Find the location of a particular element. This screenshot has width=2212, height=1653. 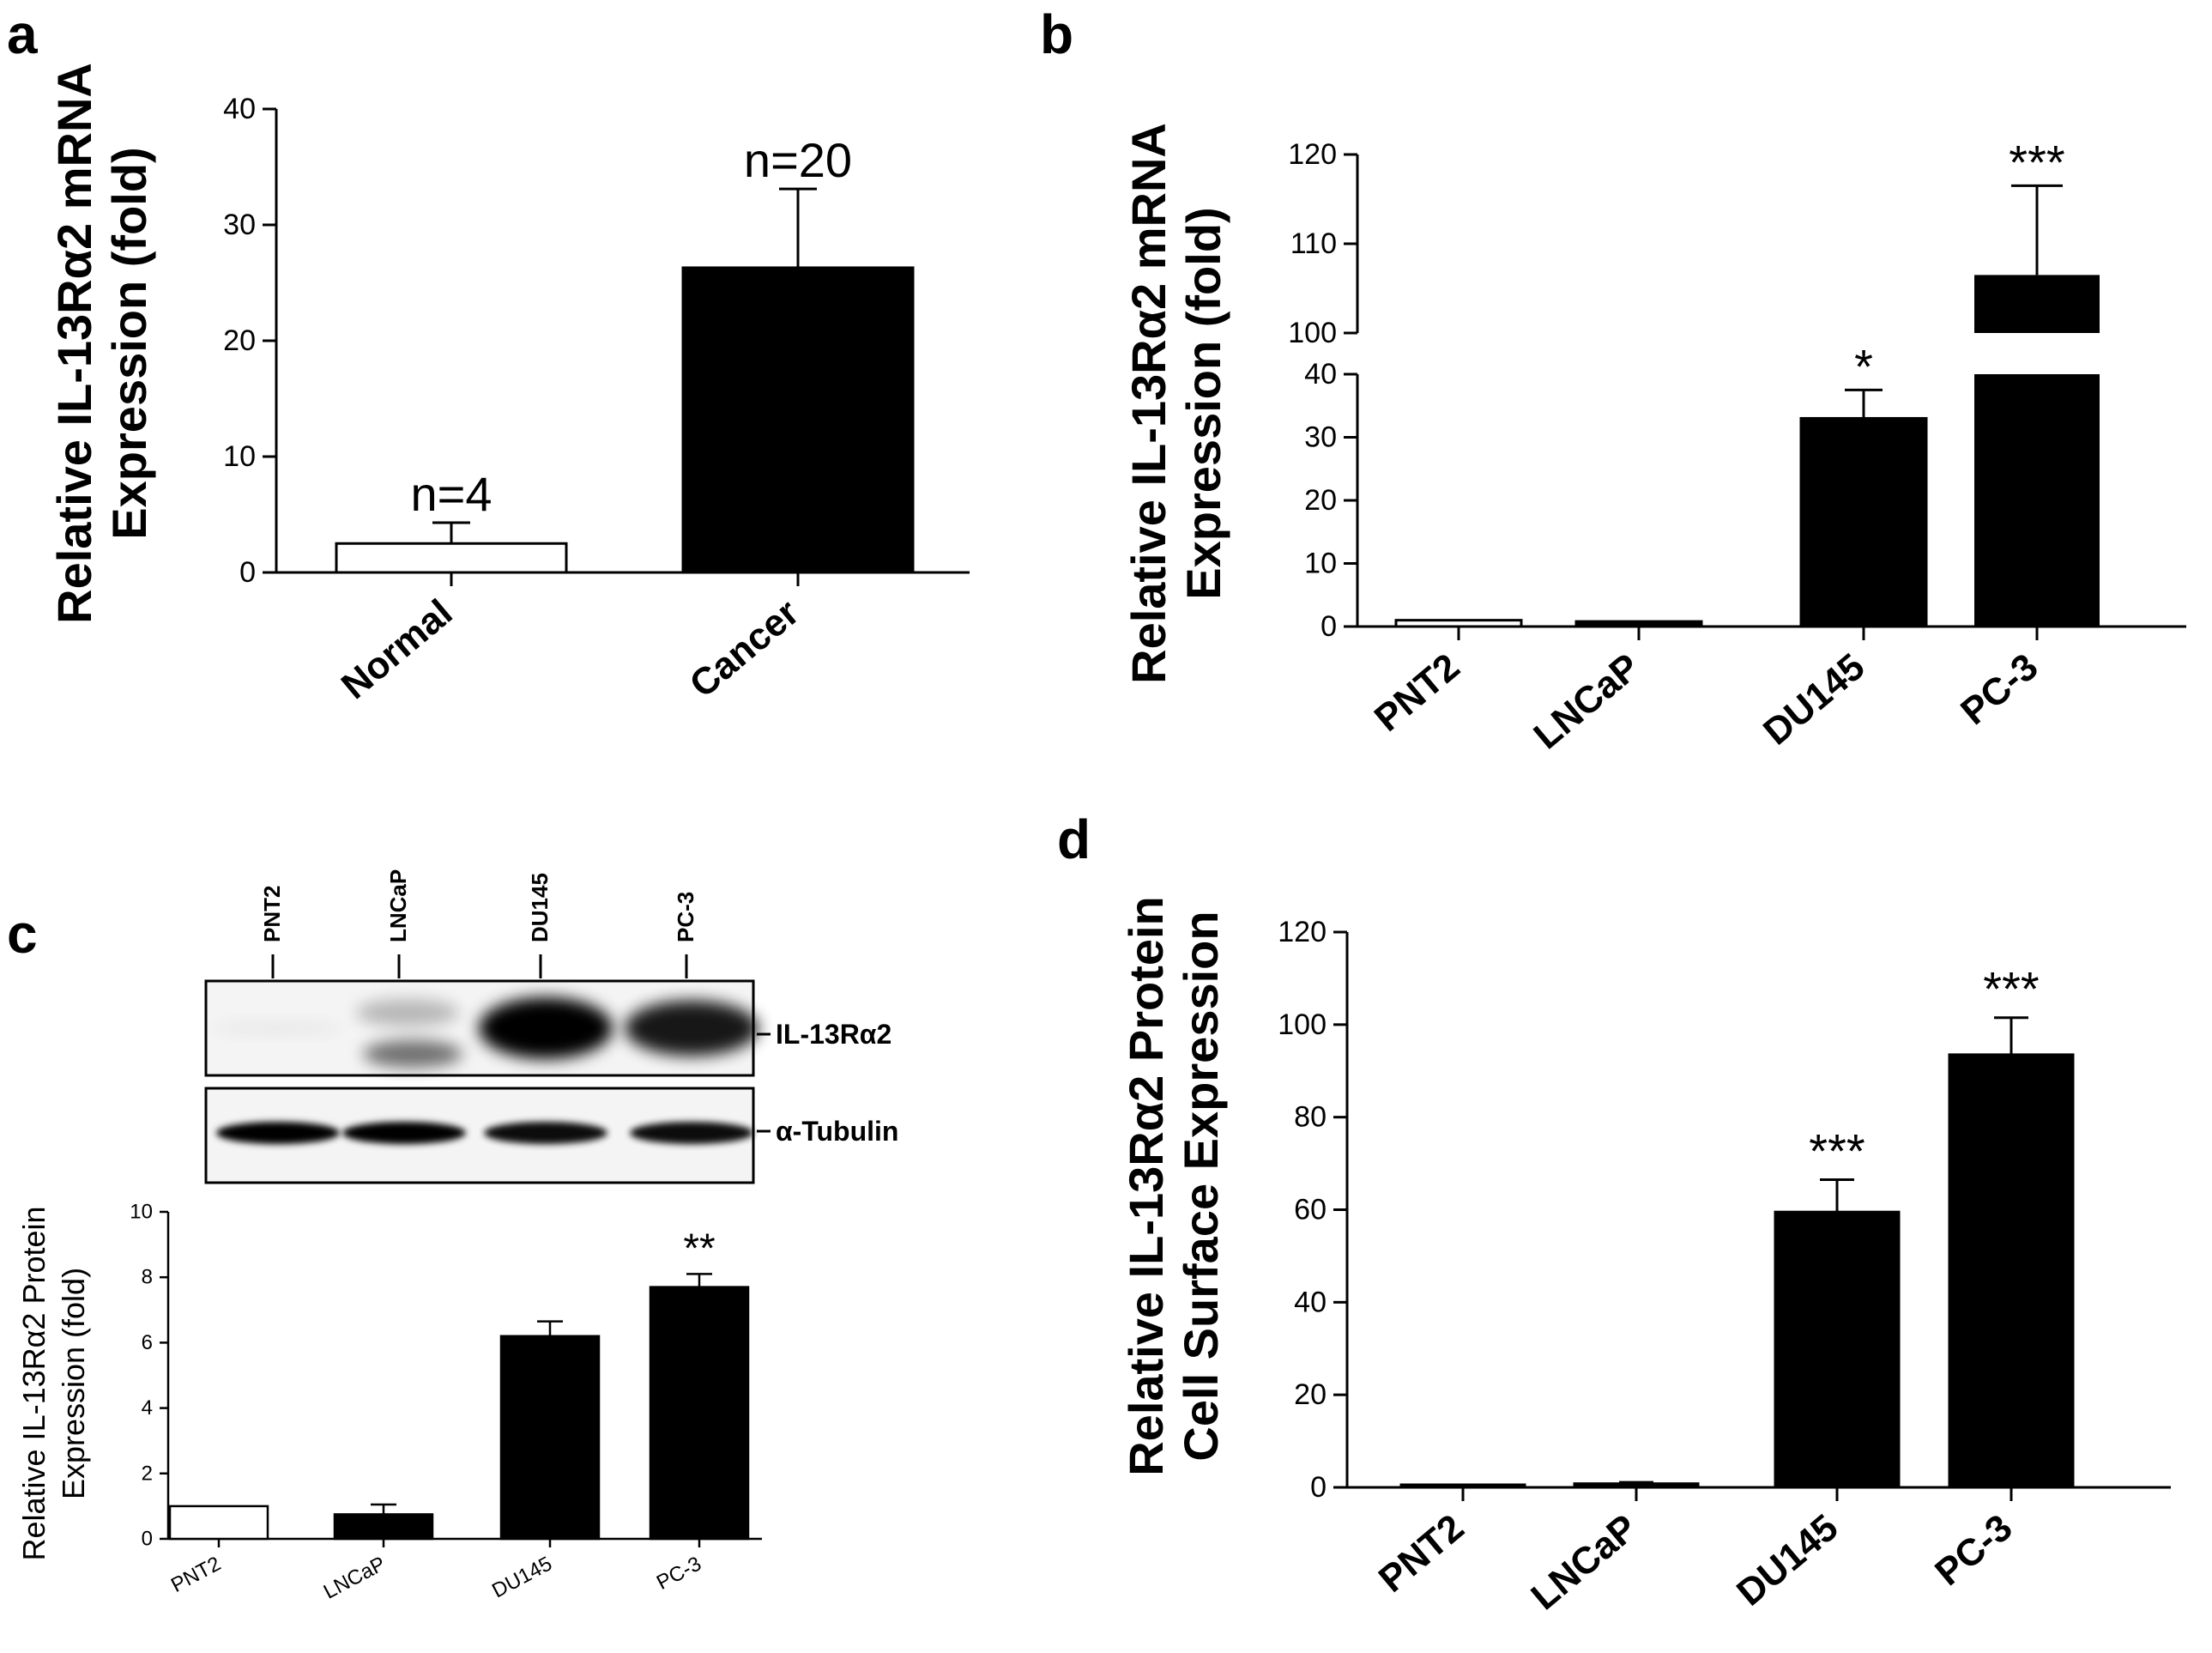

band-il13-lncap is located at coordinates (412, 1054).